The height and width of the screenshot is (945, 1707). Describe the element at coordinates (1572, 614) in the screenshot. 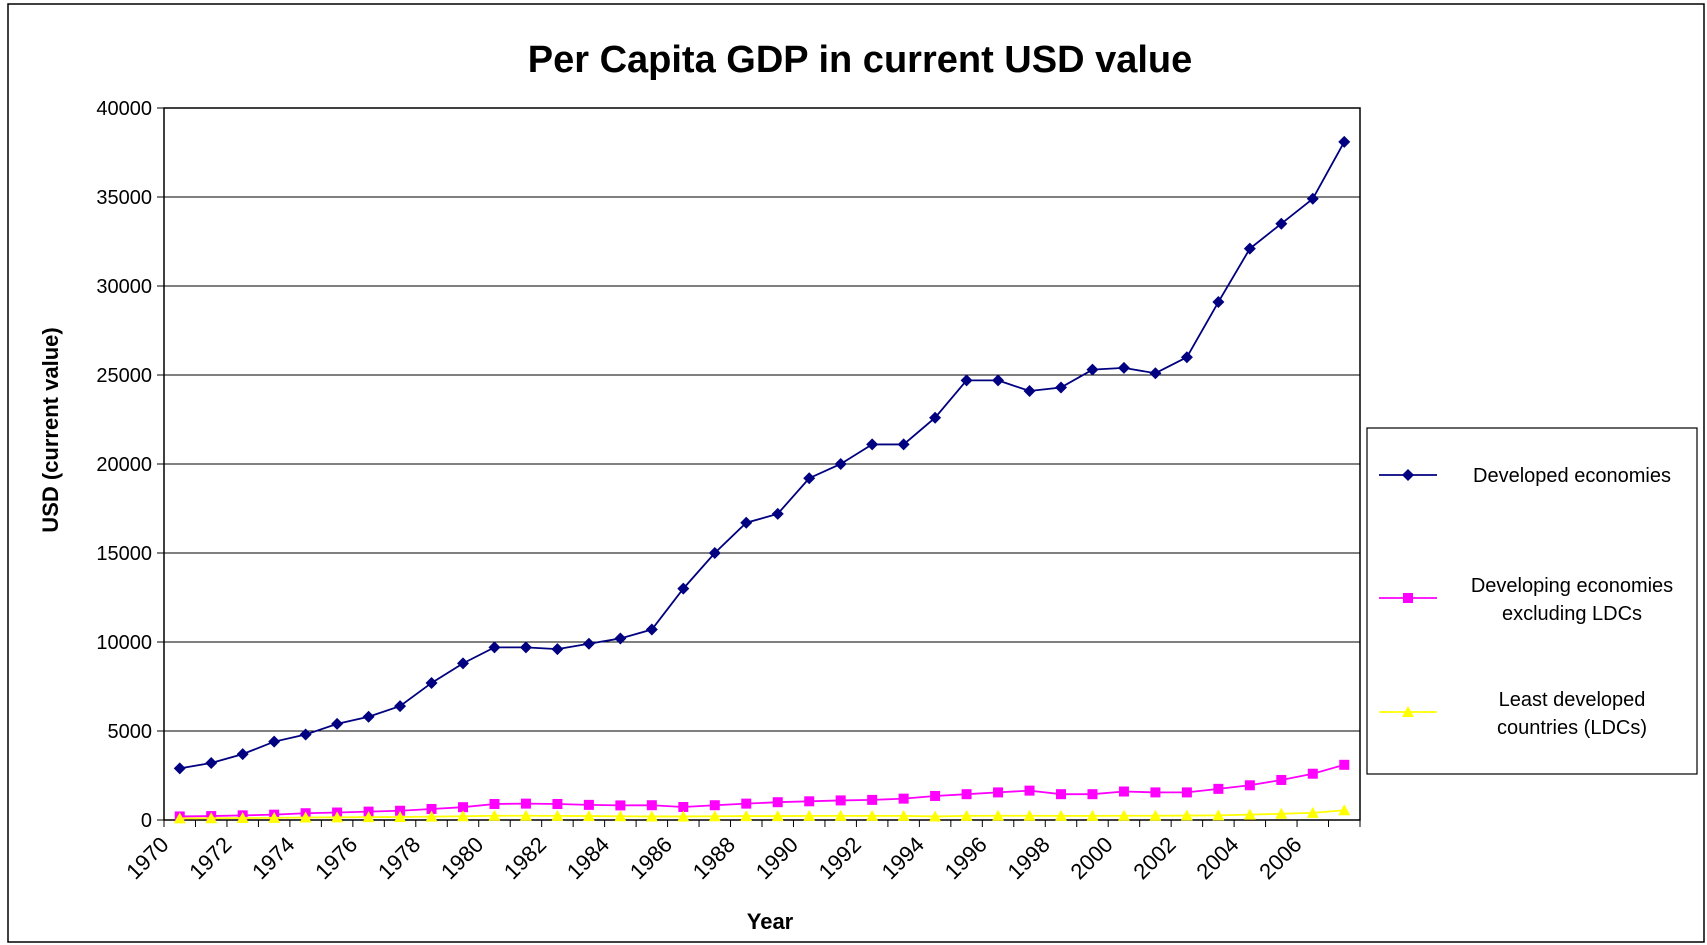

I see `legend-label: excluding LDCs` at that location.